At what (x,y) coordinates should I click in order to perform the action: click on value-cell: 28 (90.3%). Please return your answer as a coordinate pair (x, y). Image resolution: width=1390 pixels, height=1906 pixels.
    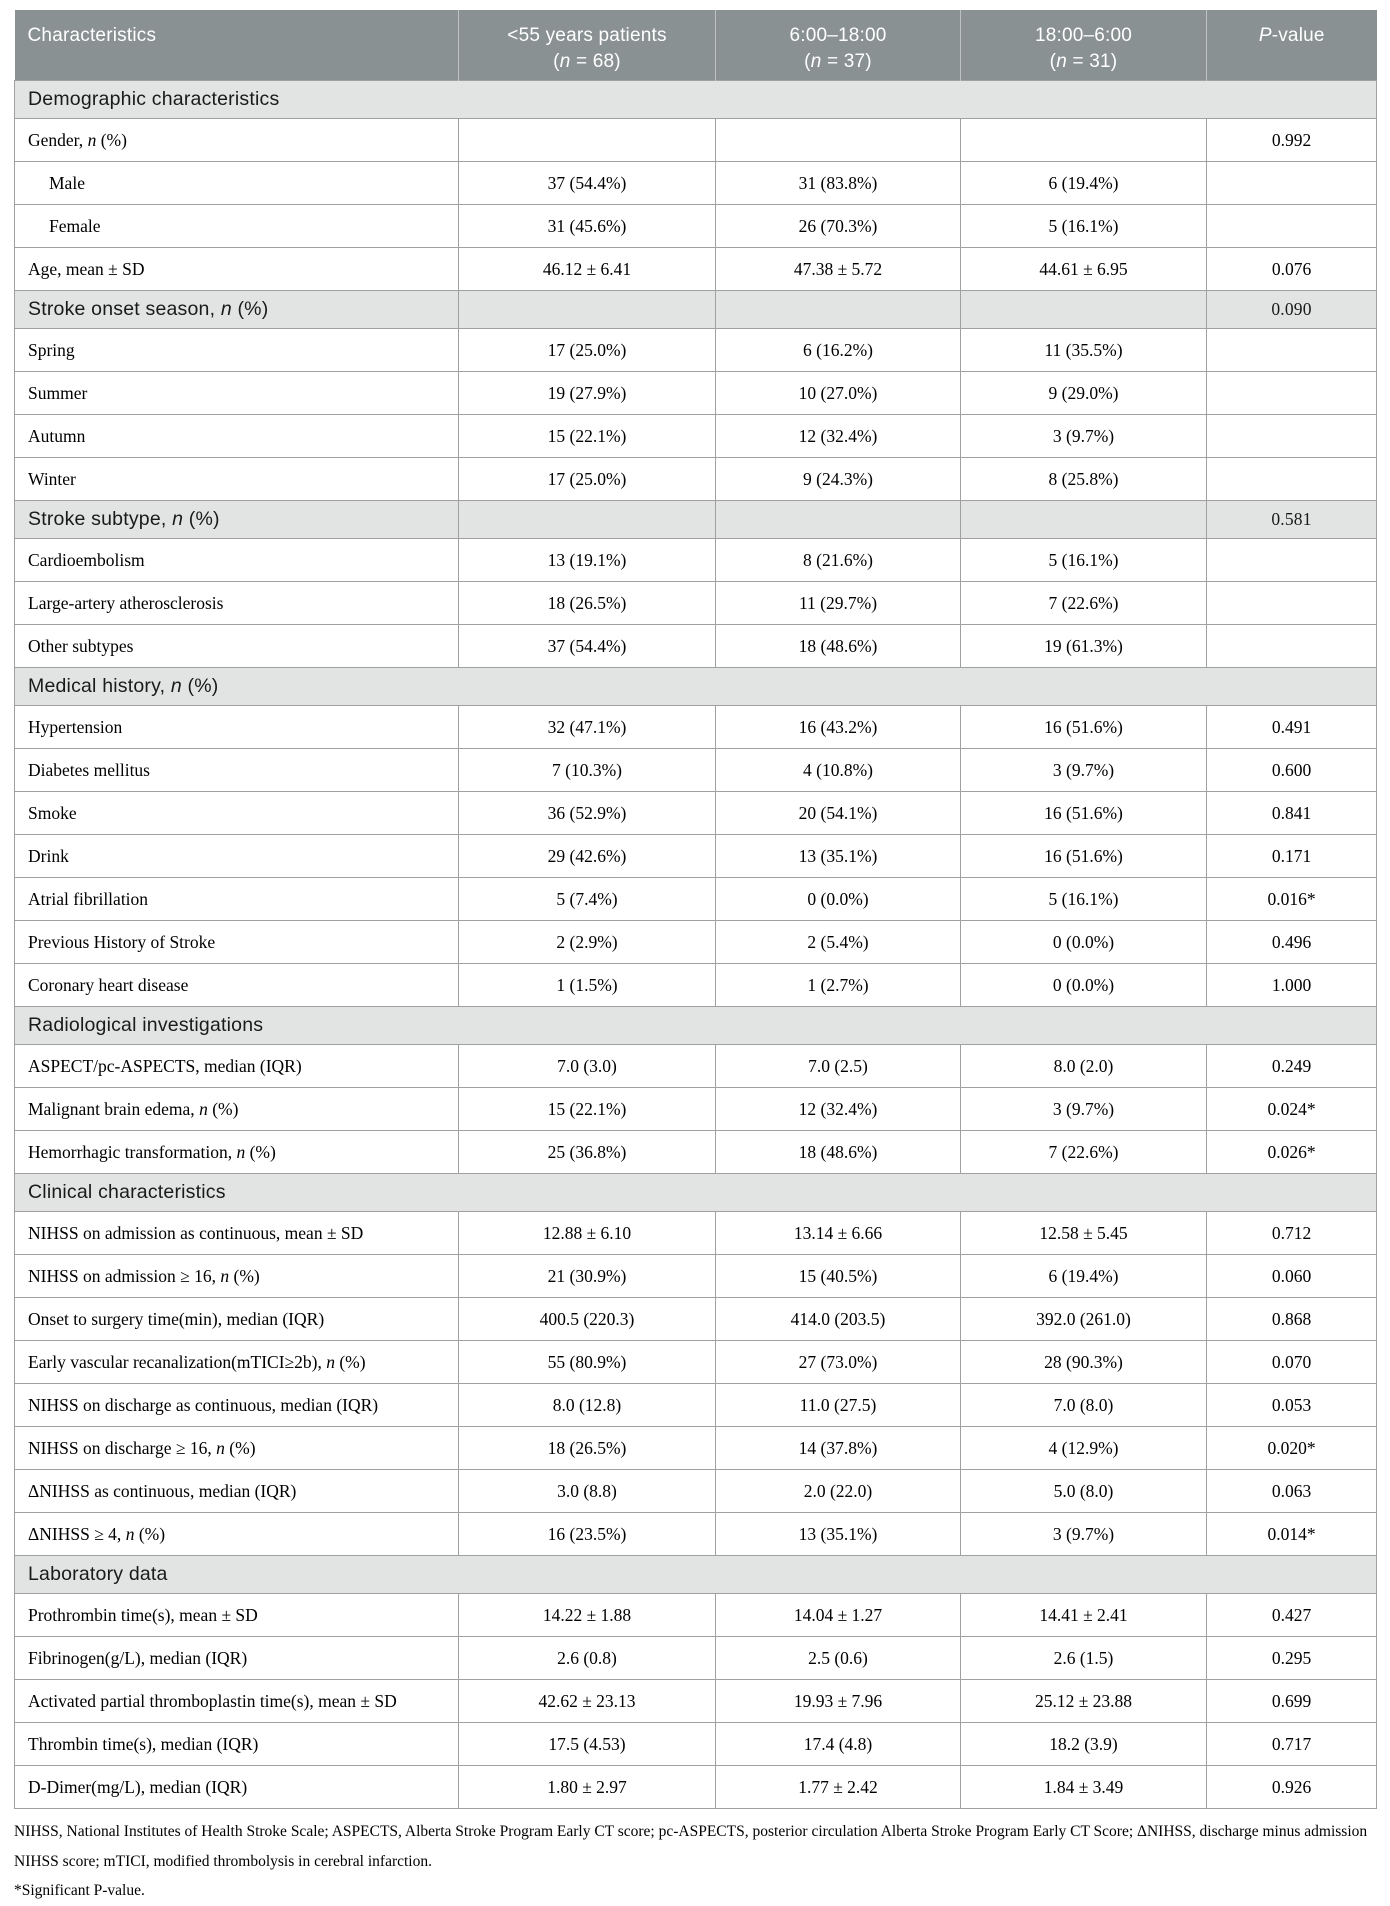
    Looking at the image, I should click on (1083, 1362).